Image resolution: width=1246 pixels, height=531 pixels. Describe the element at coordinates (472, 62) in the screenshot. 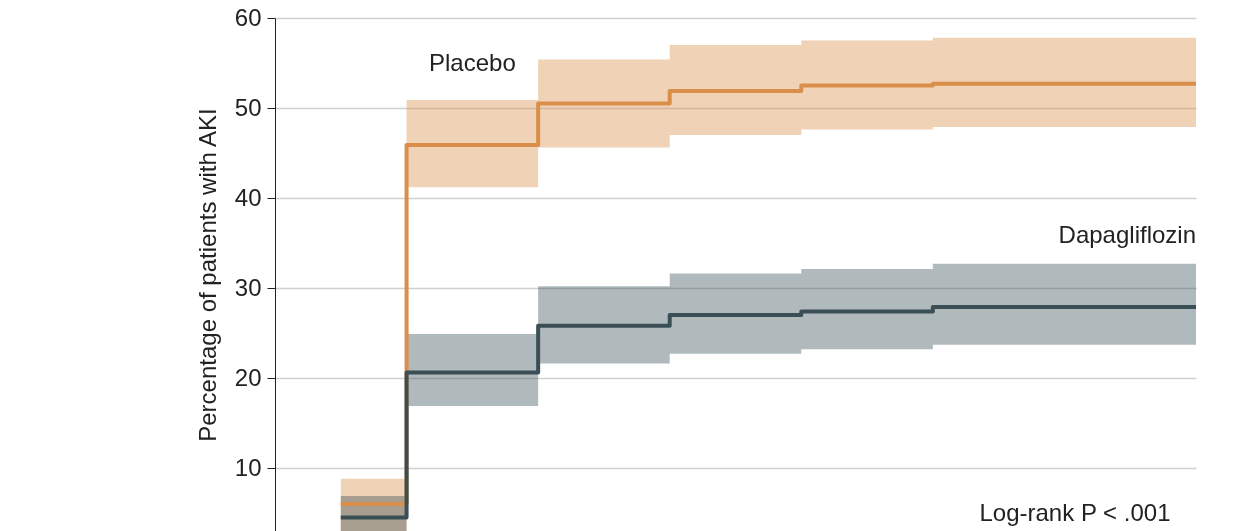

I see `series-label: Placebo` at that location.